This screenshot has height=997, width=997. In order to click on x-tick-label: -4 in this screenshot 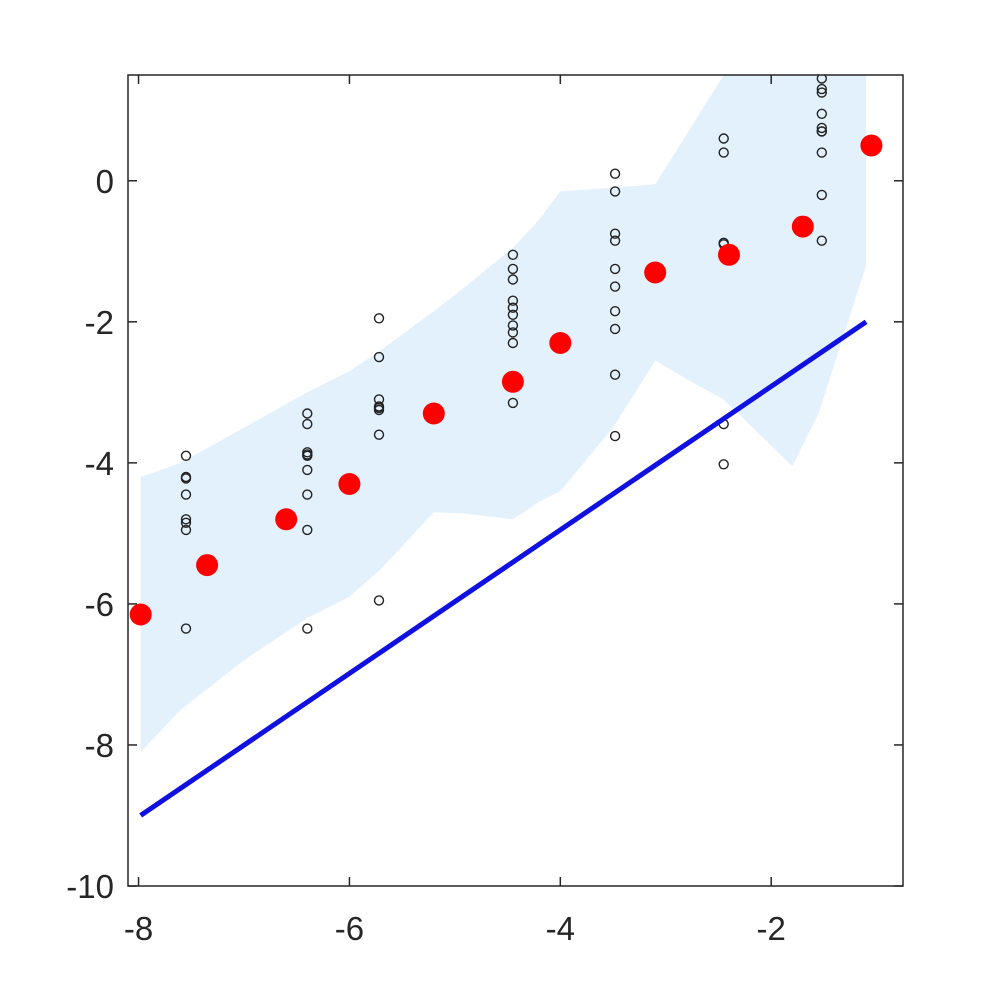, I will do `click(560, 928)`.